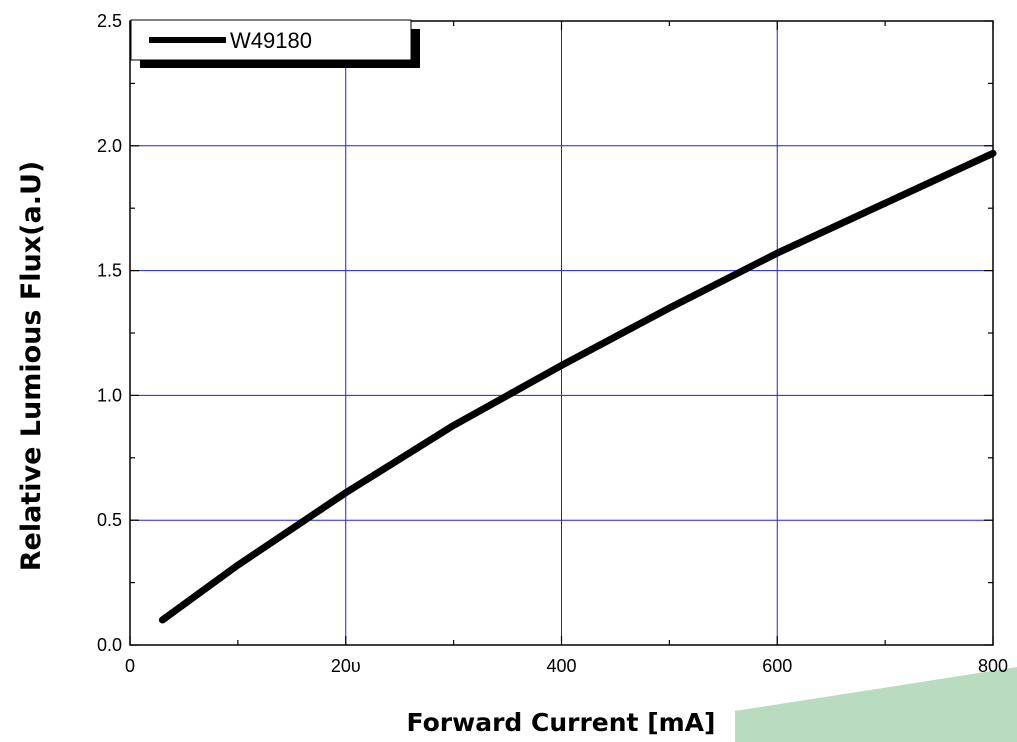  What do you see at coordinates (109, 645) in the screenshot?
I see `y-tick-label: 0.0` at bounding box center [109, 645].